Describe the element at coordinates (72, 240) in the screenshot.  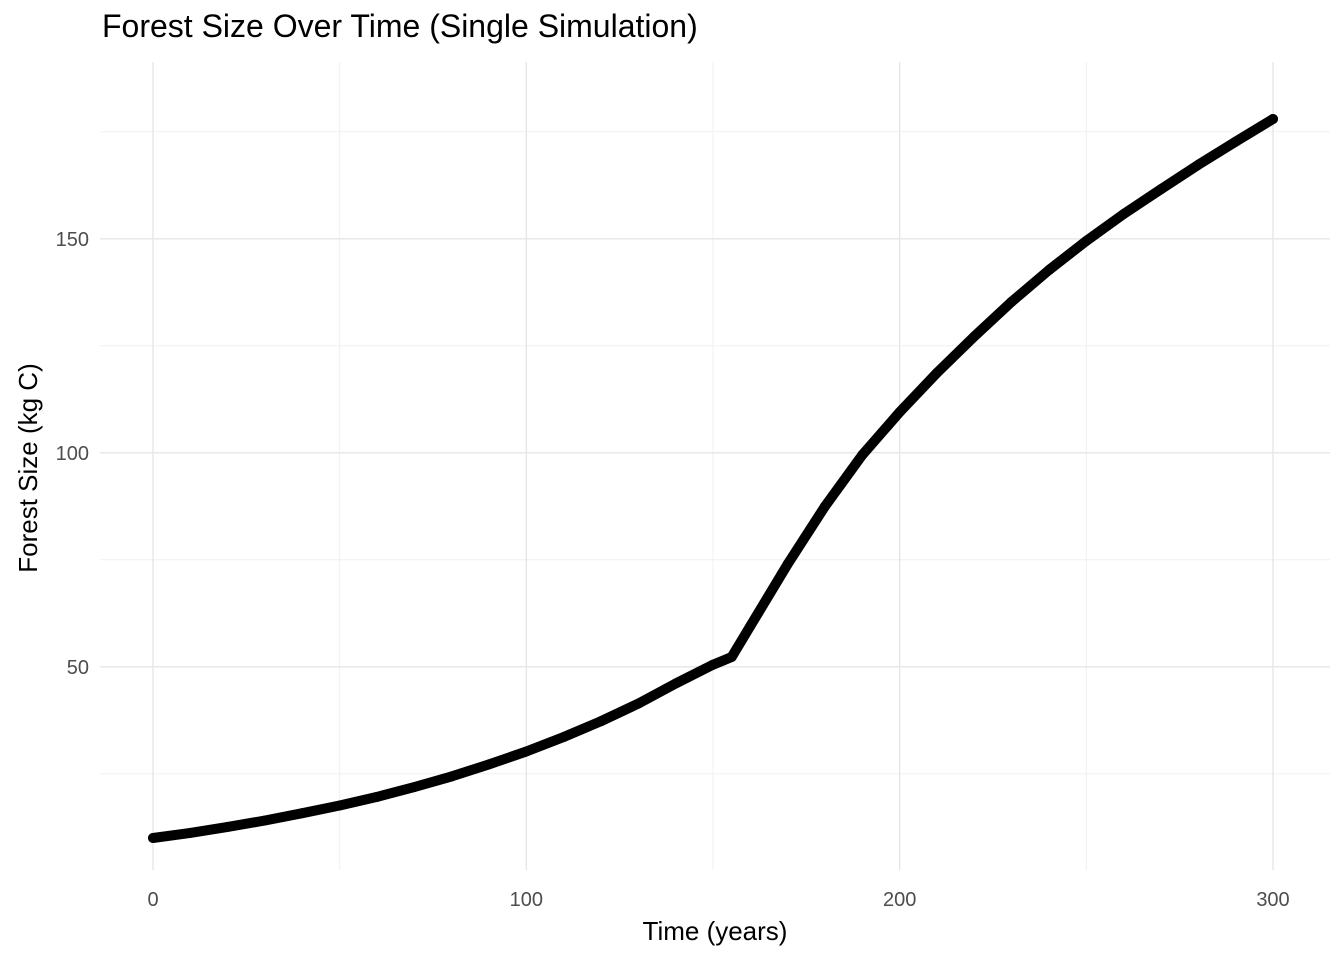
I see `y-tick-label: 150` at that location.